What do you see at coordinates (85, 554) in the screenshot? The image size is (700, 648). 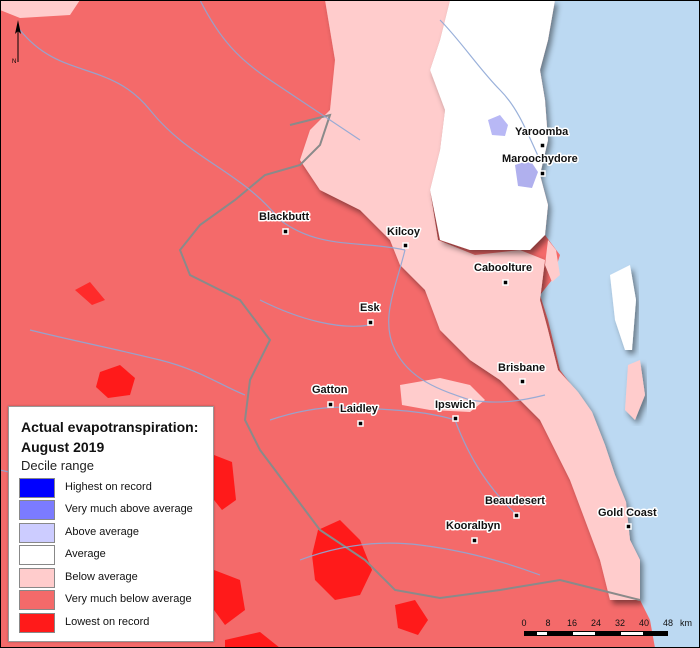 I see `legend-label: Average` at bounding box center [85, 554].